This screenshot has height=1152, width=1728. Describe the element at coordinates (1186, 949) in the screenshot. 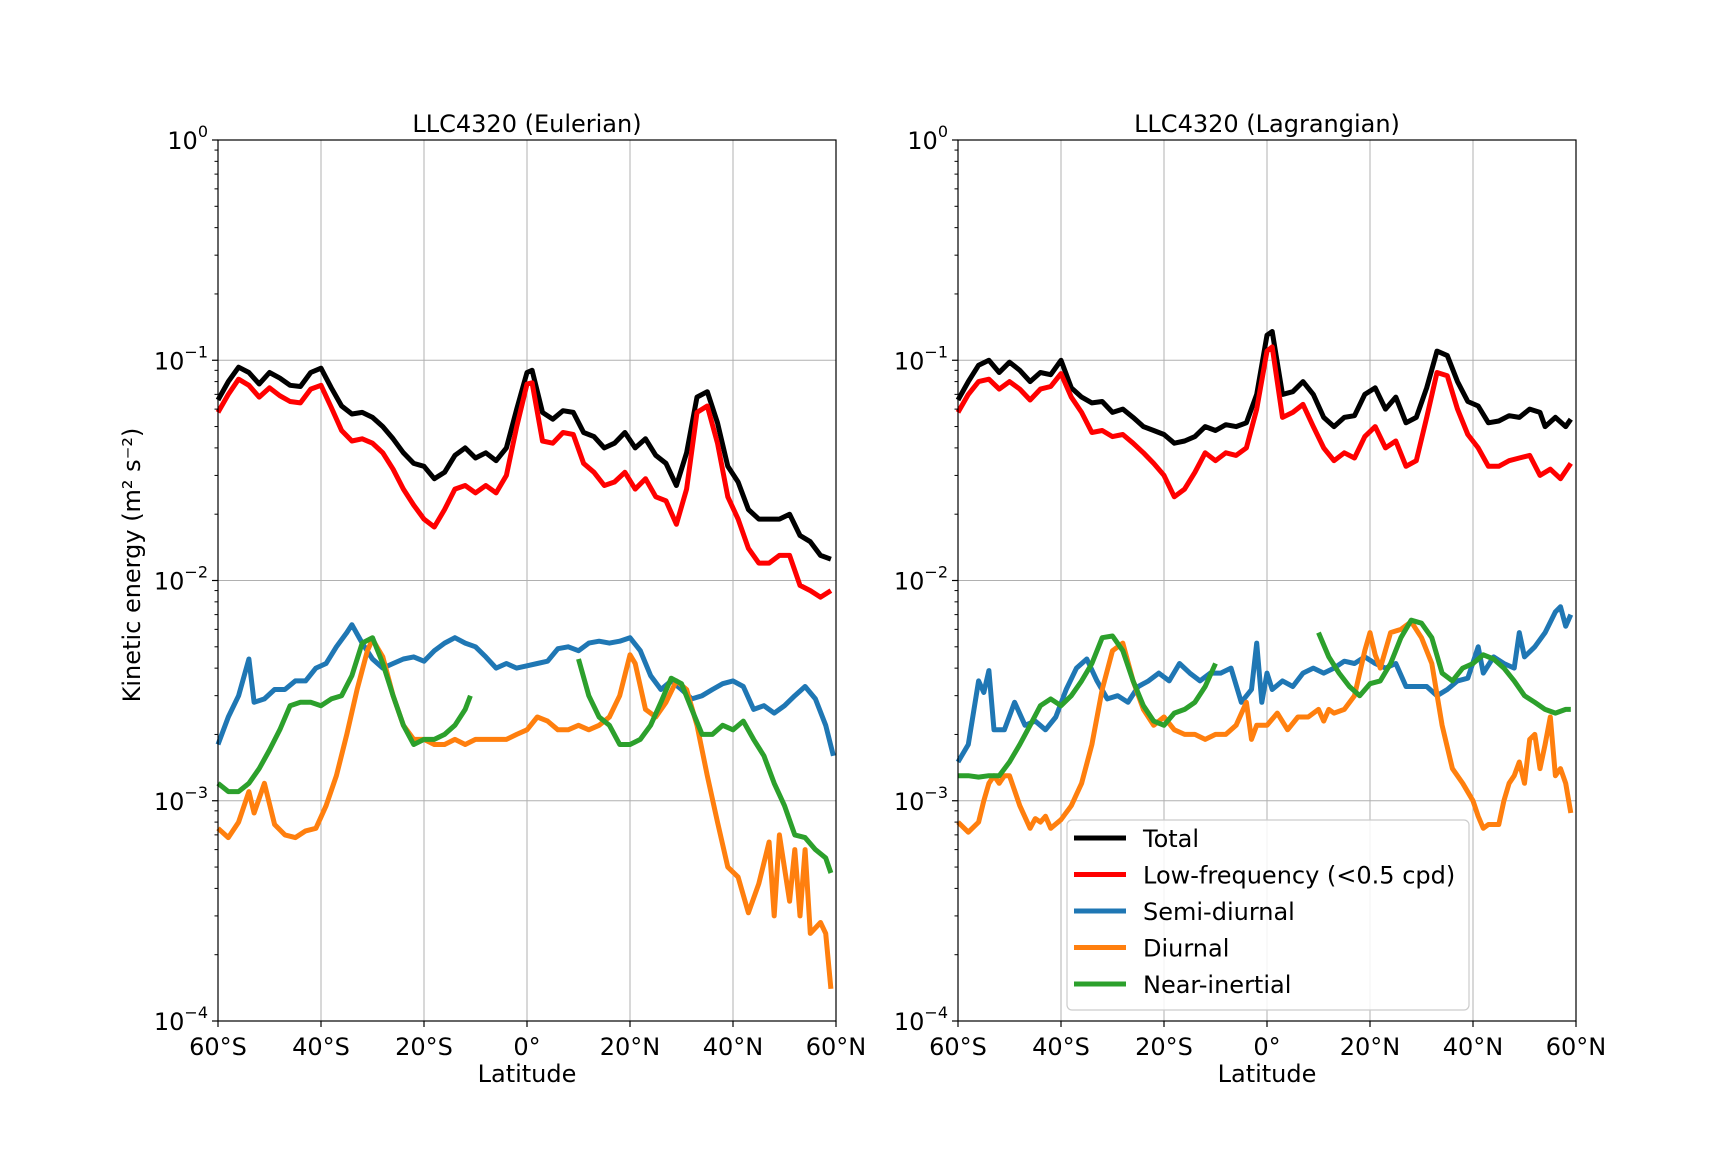

I see `legend-label: Diurnal` at that location.